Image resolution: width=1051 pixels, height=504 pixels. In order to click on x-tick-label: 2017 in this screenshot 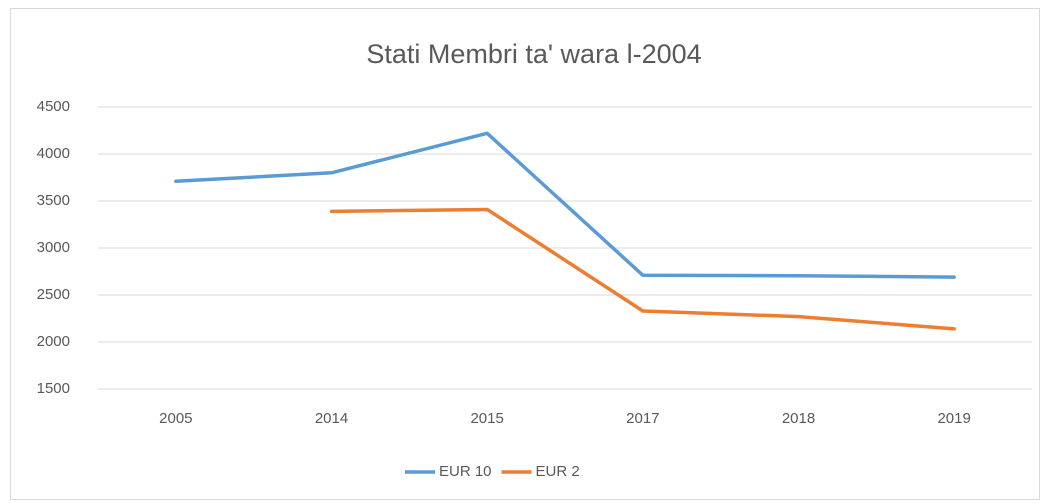, I will do `click(642, 418)`.